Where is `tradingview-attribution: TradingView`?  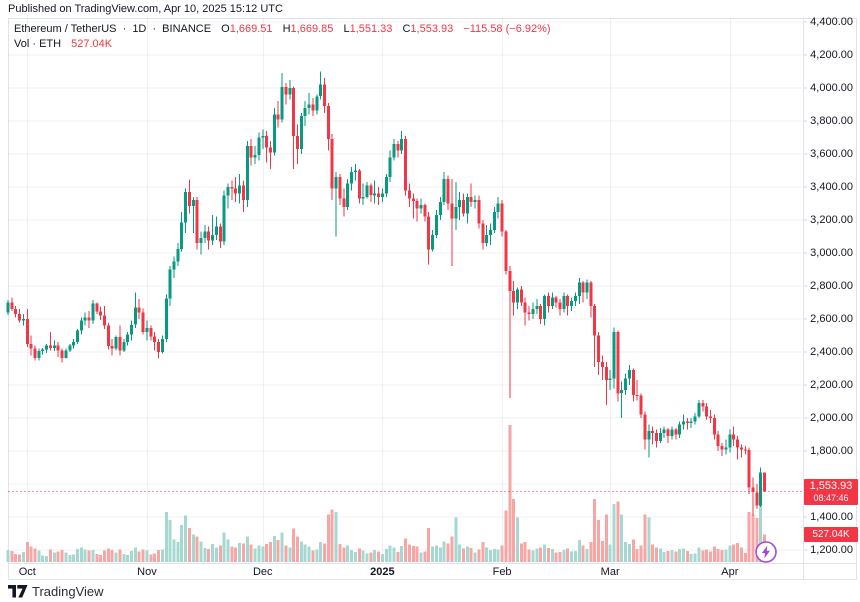 tradingview-attribution: TradingView is located at coordinates (56, 591).